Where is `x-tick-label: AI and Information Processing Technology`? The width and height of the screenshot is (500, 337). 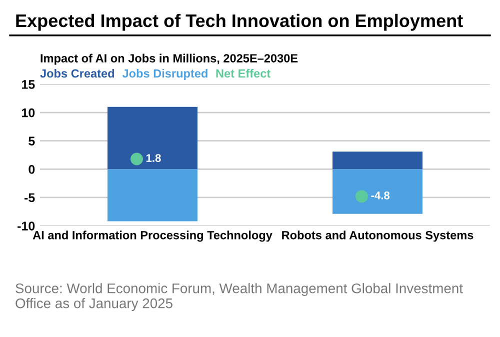
x-tick-label: AI and Information Processing Technology is located at coordinates (152, 236).